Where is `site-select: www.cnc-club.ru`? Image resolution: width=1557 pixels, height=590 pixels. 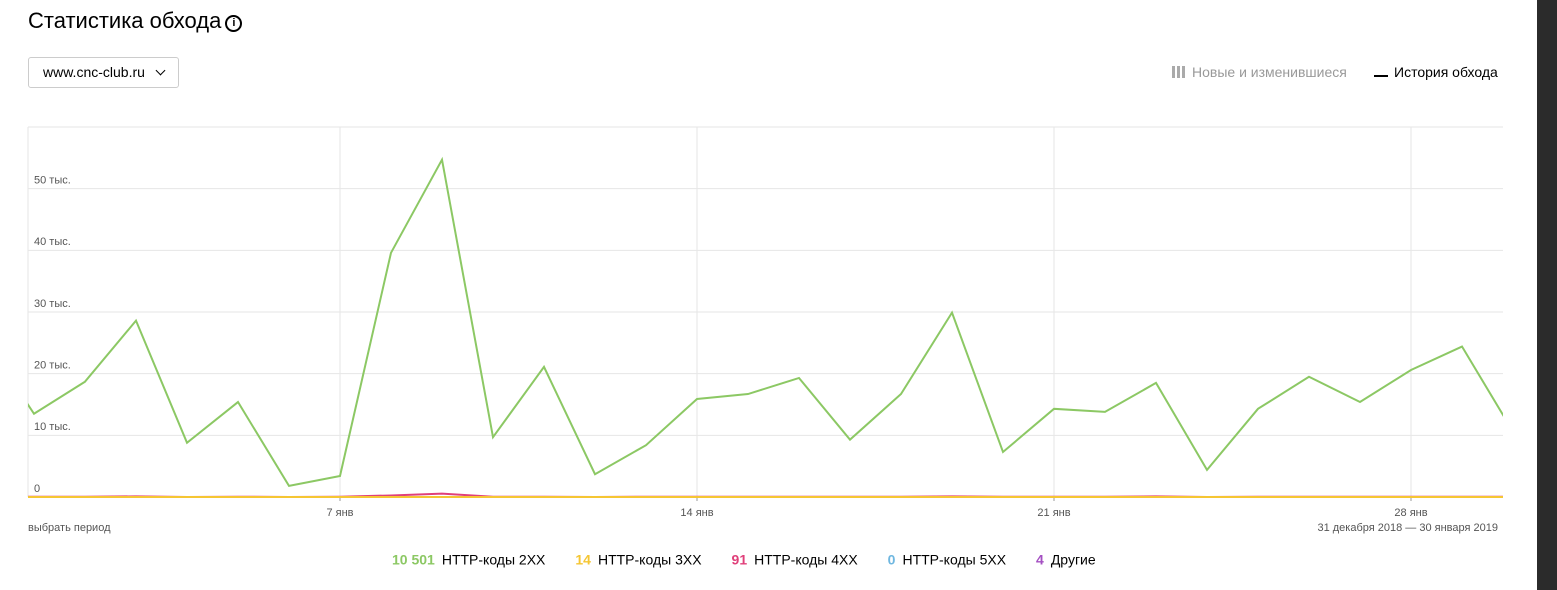 site-select: www.cnc-club.ru is located at coordinates (103, 72).